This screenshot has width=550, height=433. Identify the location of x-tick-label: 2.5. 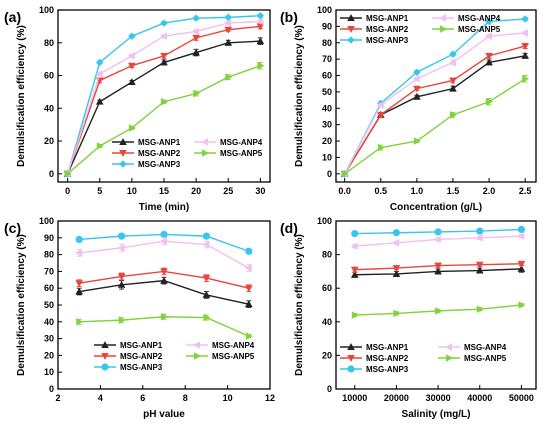
(525, 191).